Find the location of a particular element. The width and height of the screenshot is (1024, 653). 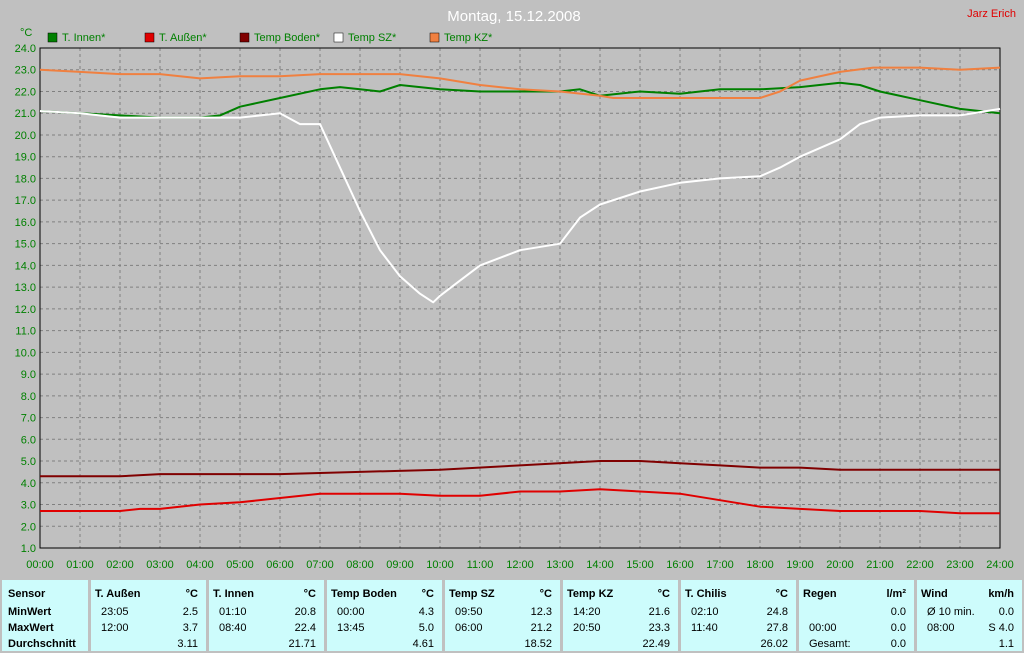

y-tick-label: 12.0 is located at coordinates (25, 310).